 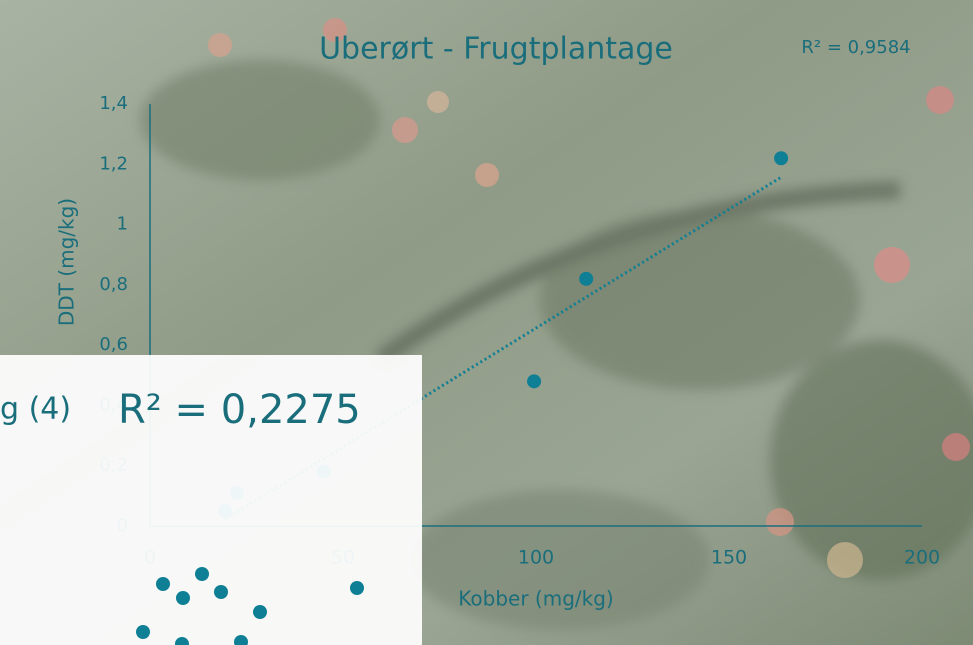 What do you see at coordinates (113, 284) in the screenshot?
I see `y-tick-label: 0,8` at bounding box center [113, 284].